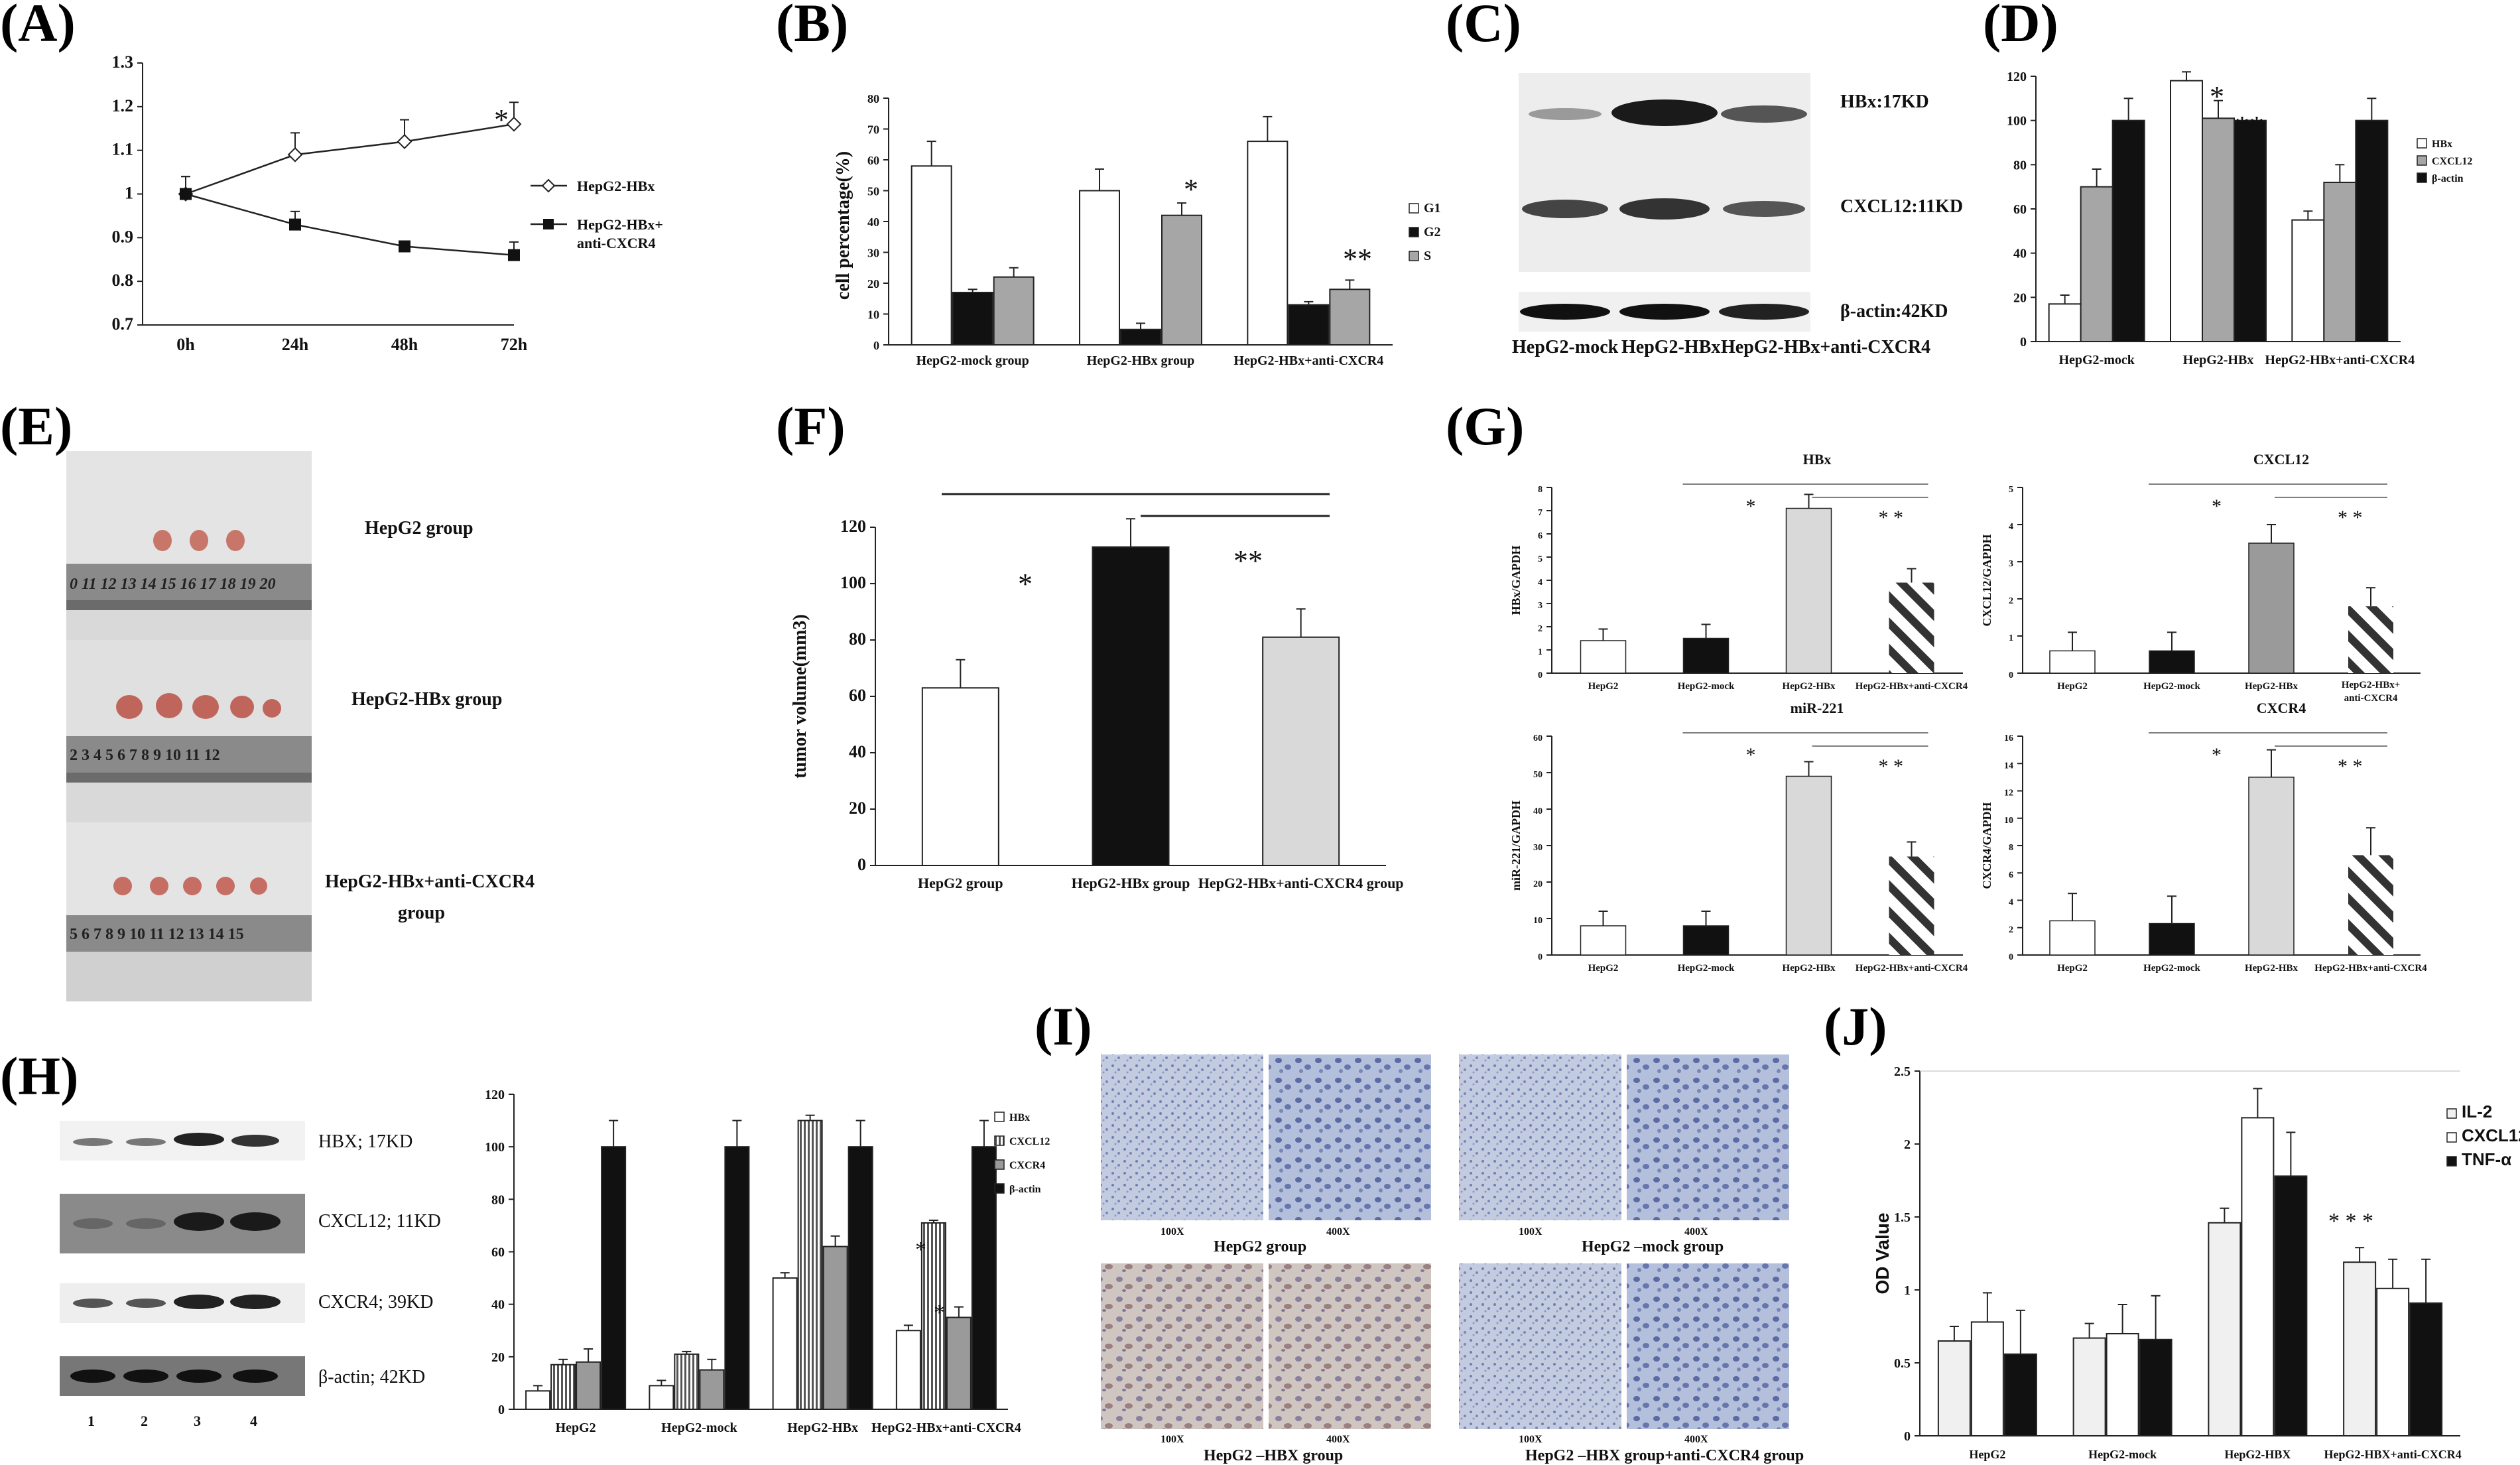  Describe the element at coordinates (2020, 210) in the screenshot. I see `y-tick-label-d: 60` at that location.